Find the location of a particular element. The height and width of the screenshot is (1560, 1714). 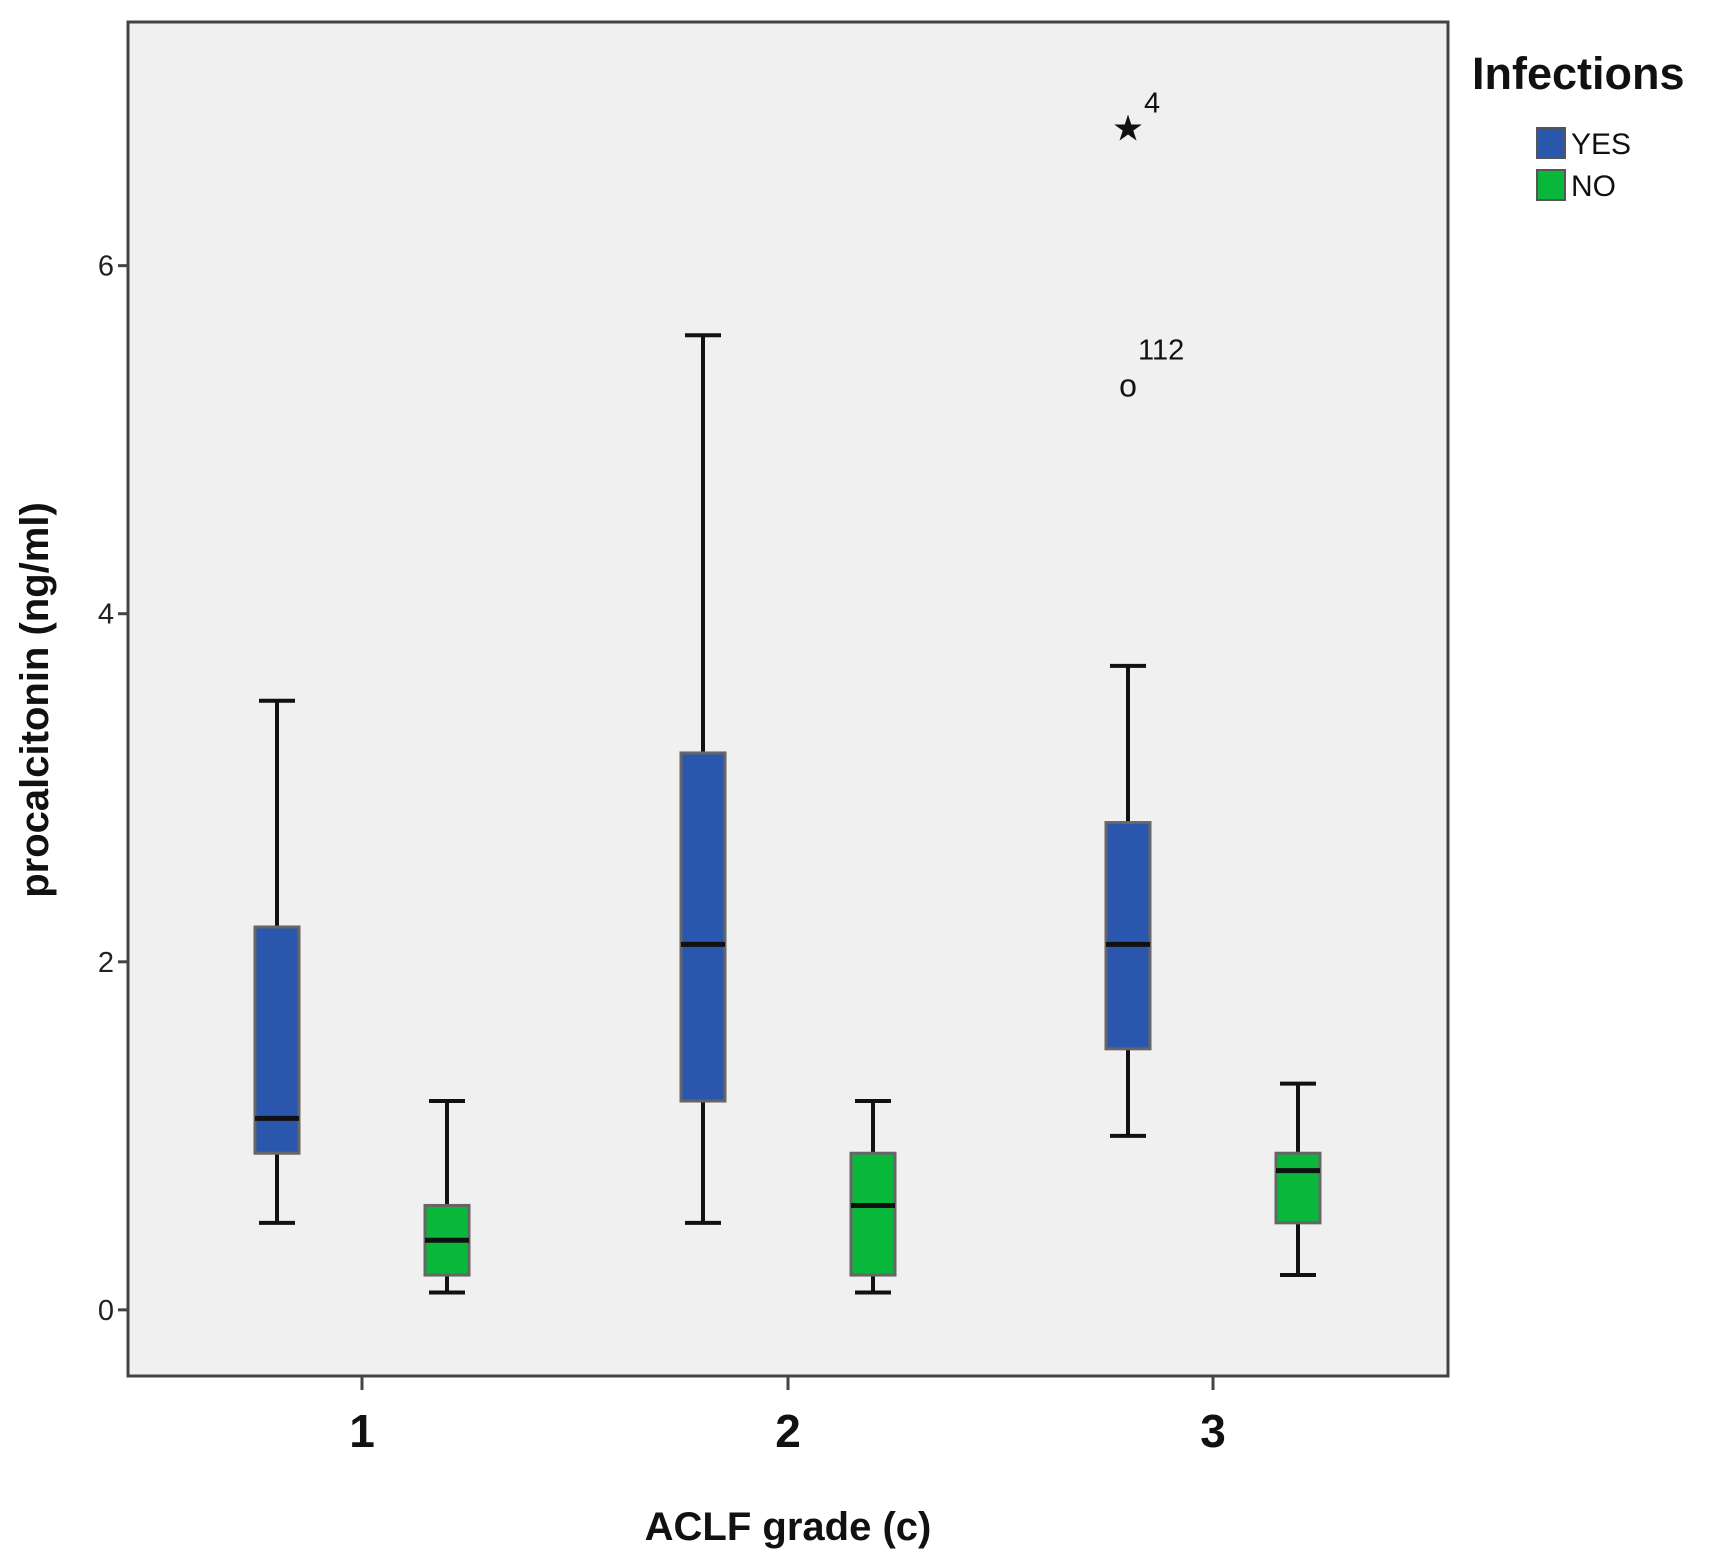

x-tick-label: 3 is located at coordinates (1213, 1431).